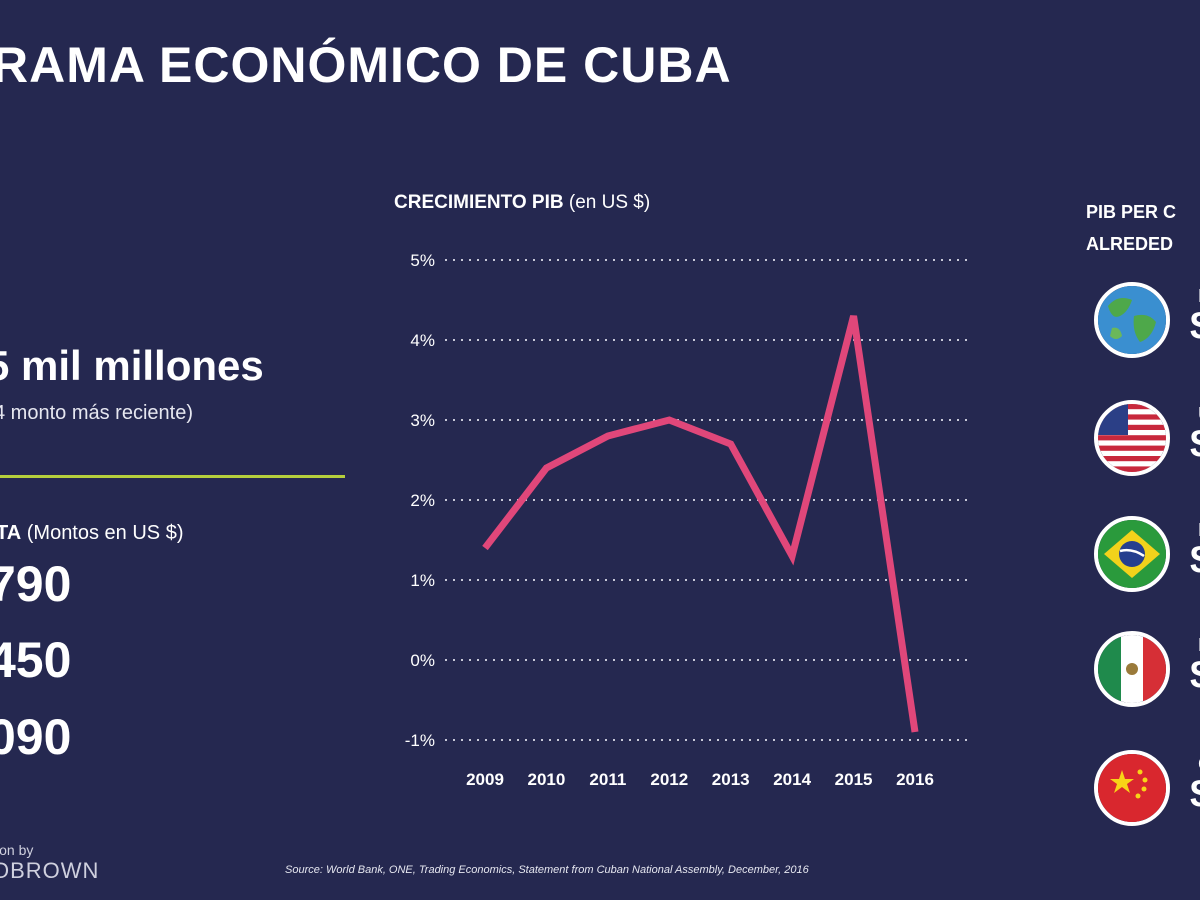  I want to click on gdp-total-value: 5 mil millones, so click(132, 365).